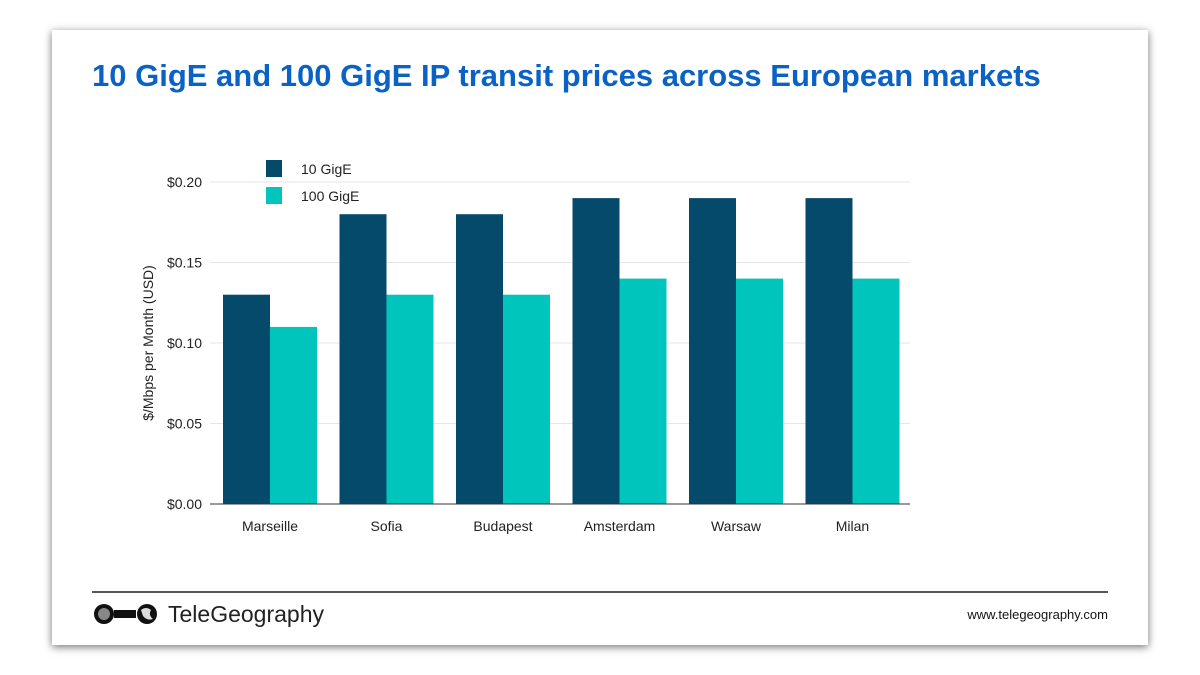 This screenshot has height=675, width=1200. What do you see at coordinates (712, 351) in the screenshot?
I see `bar-10gige-warsaw` at bounding box center [712, 351].